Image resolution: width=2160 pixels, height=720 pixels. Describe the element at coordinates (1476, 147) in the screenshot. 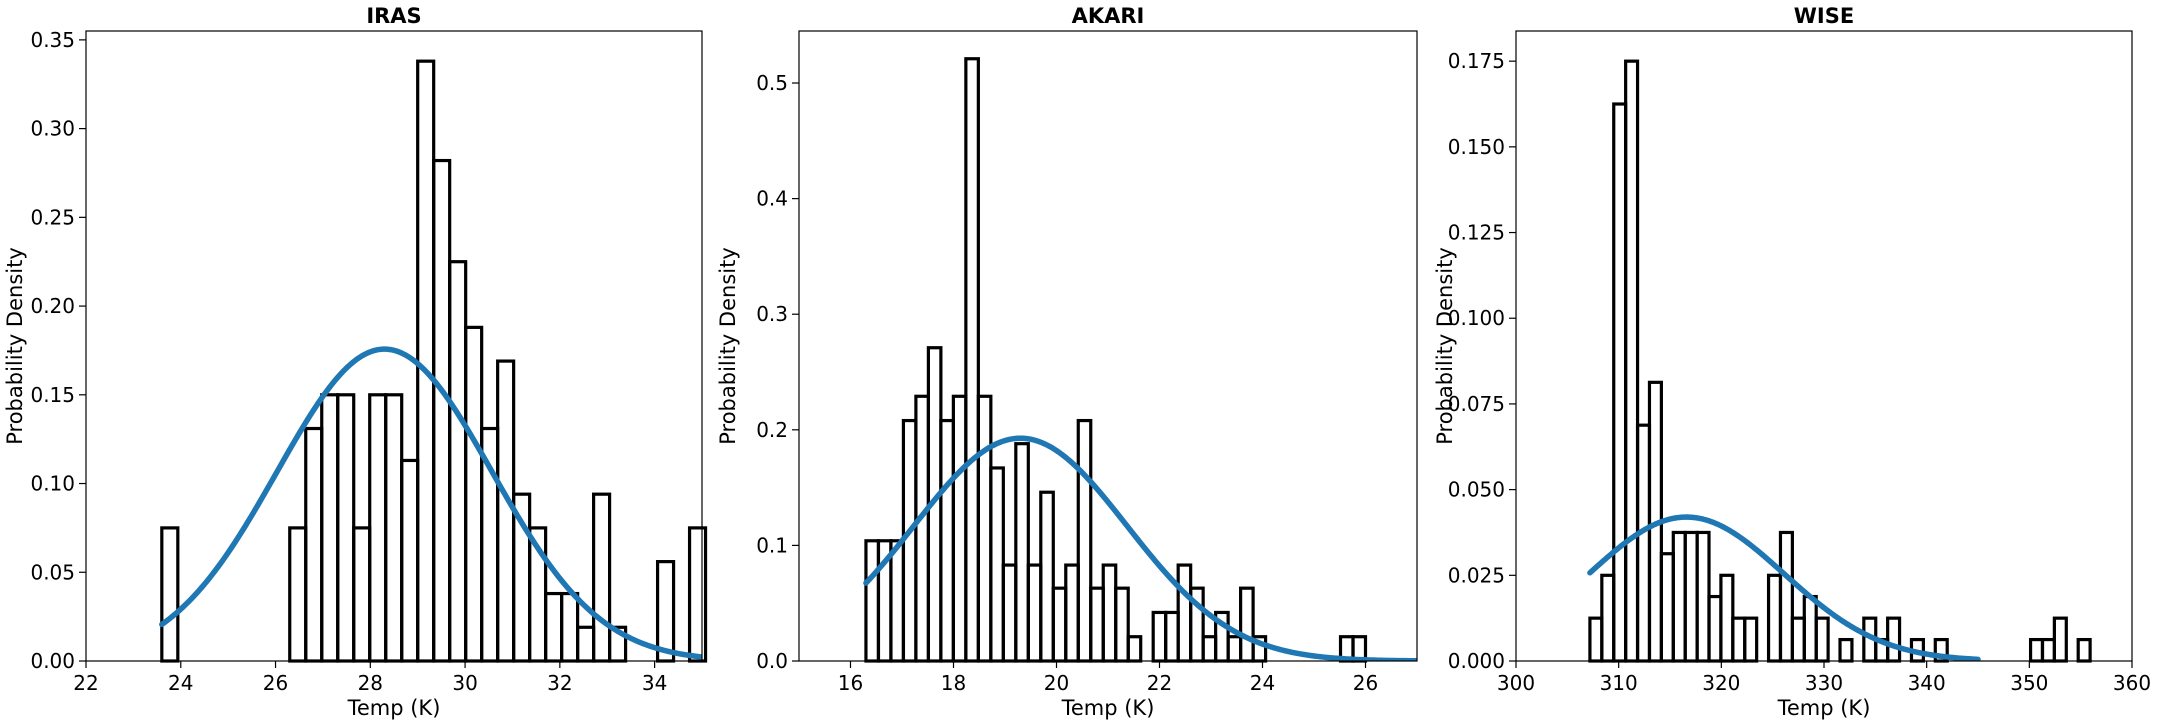

I see `y-tick-label: 0.150` at that location.